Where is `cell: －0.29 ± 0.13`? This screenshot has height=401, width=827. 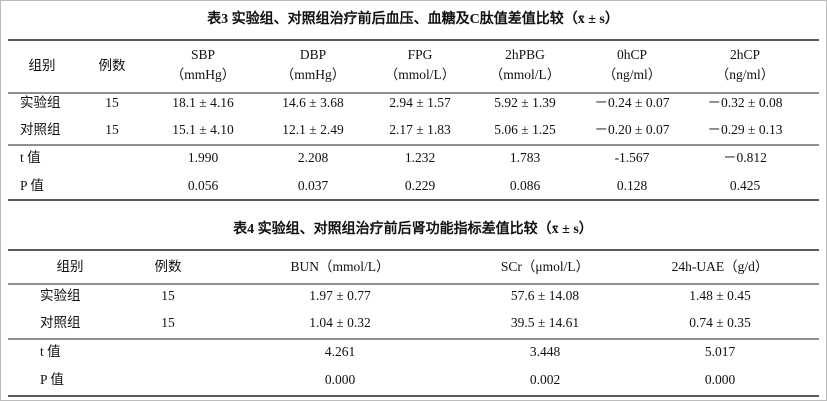
cell: －0.29 ± 0.13 is located at coordinates (745, 129).